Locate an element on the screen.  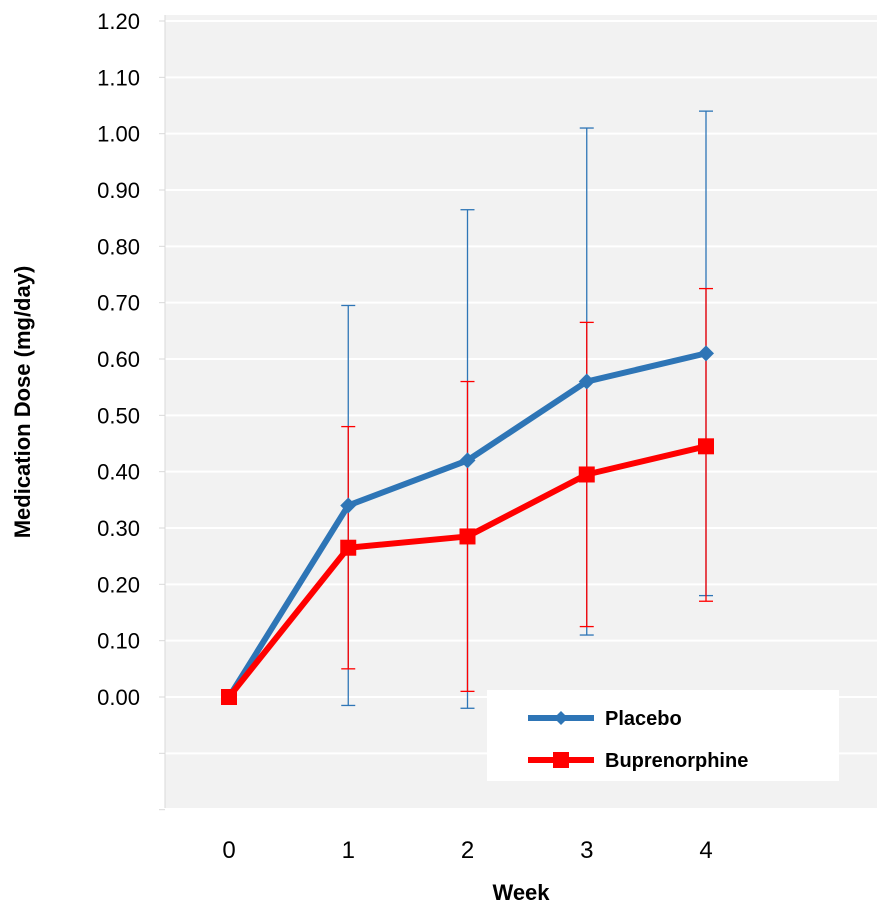
legend-box is located at coordinates (663, 735).